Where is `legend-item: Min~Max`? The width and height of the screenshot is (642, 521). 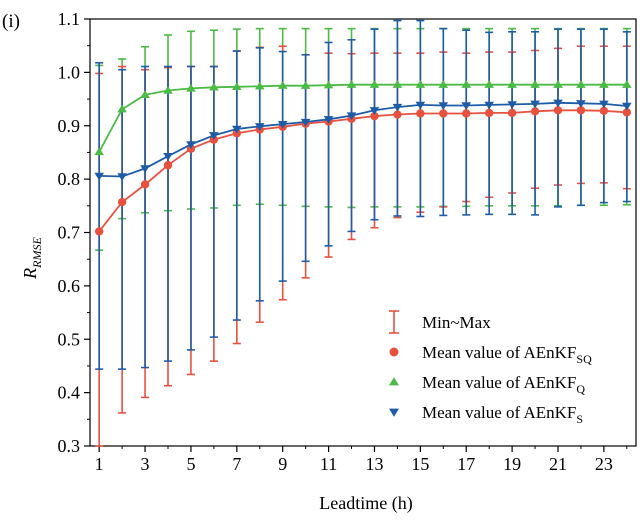 legend-item: Min~Max is located at coordinates (440, 322).